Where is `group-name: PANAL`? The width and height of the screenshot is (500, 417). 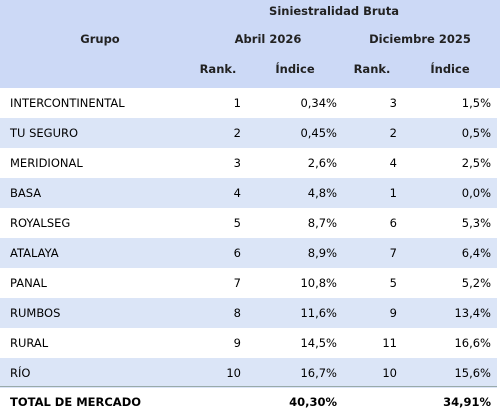
group-name: PANAL is located at coordinates (28, 283).